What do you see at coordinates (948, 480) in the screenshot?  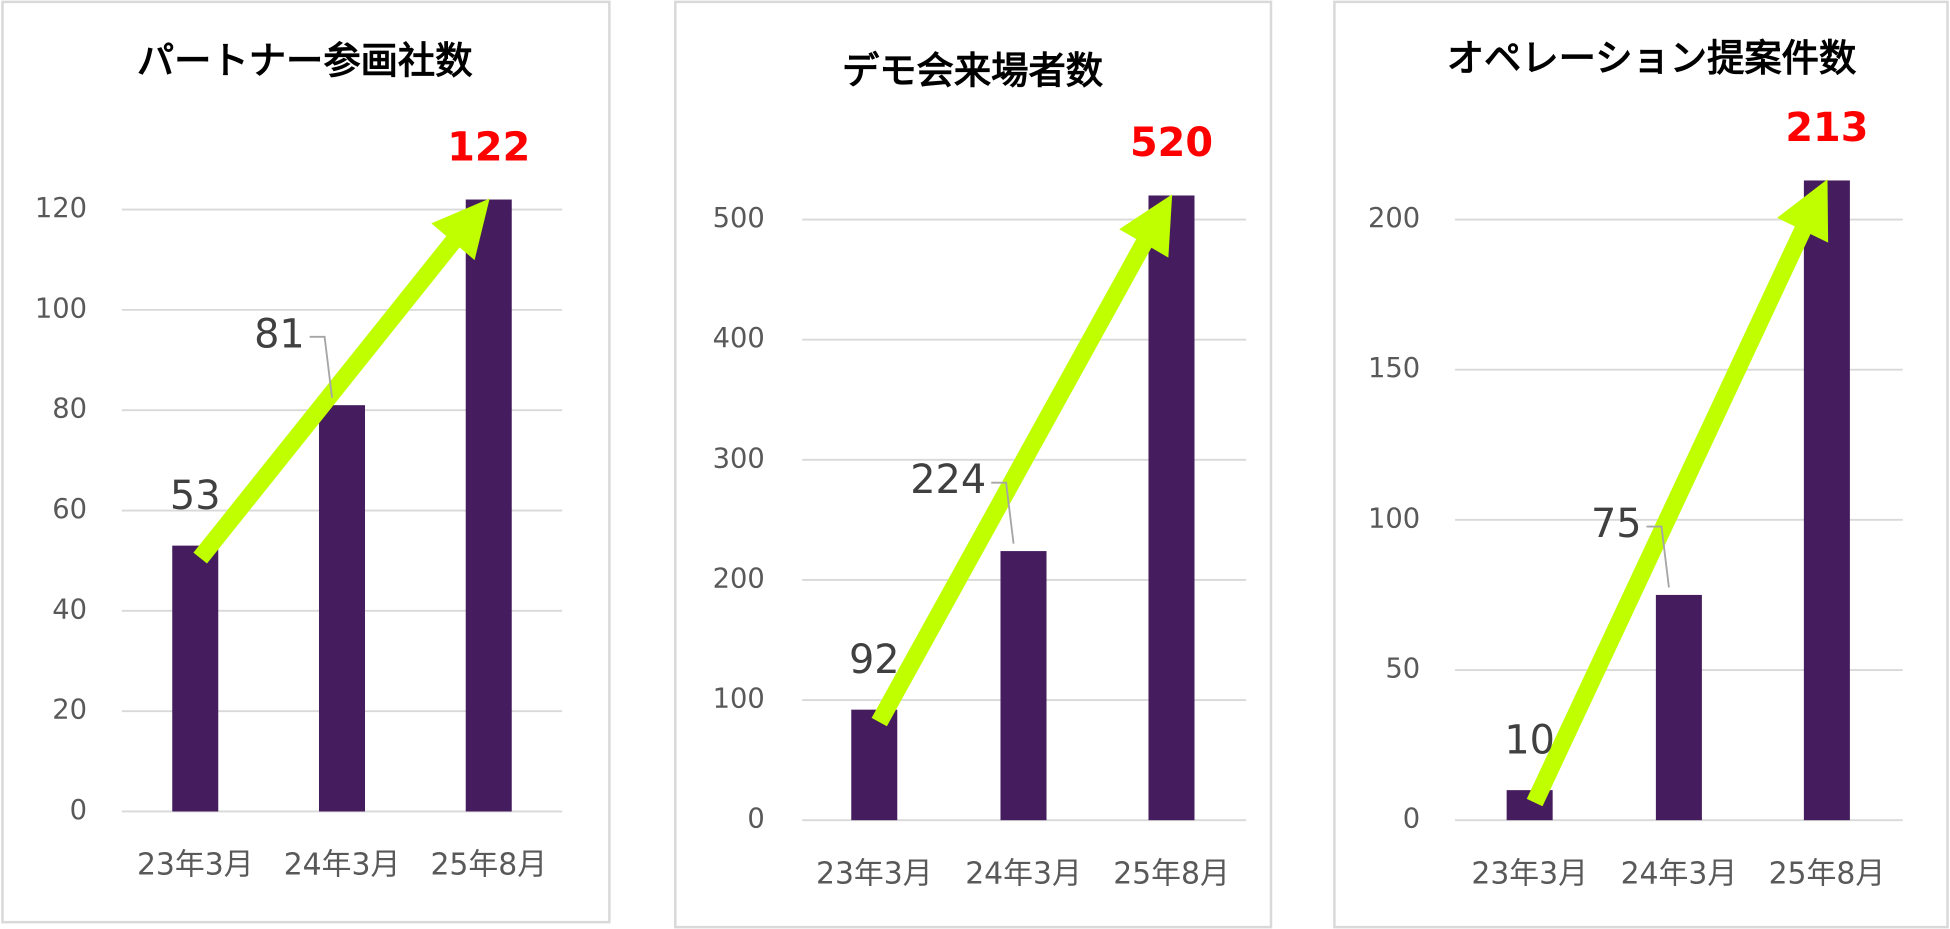 I see `value-label: 224` at bounding box center [948, 480].